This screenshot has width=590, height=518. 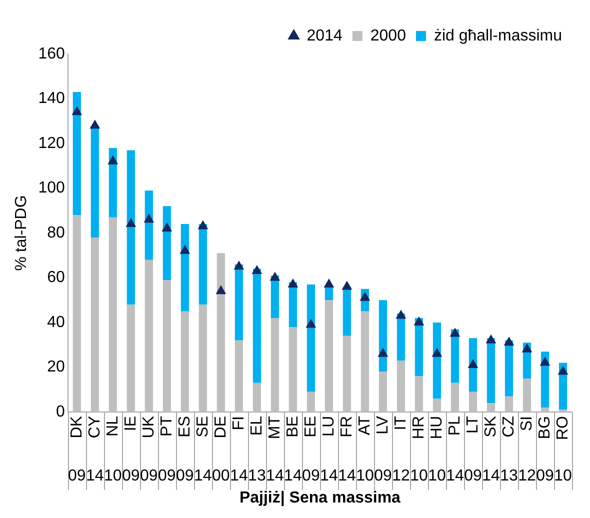 What do you see at coordinates (527, 450) in the screenshot?
I see `category-label: SI 12` at bounding box center [527, 450].